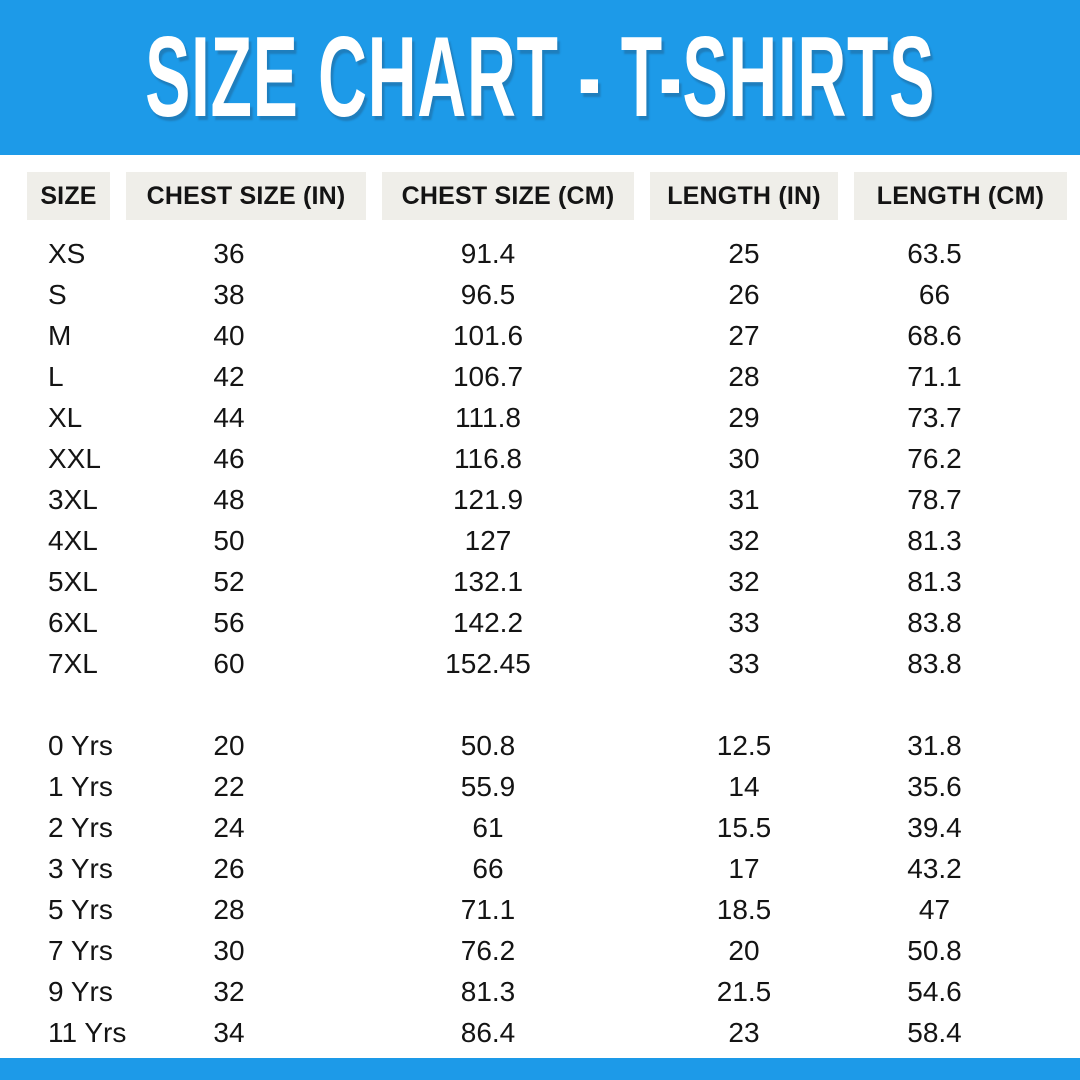 This screenshot has width=1080, height=1080. What do you see at coordinates (229, 335) in the screenshot?
I see `value-cell: 40` at bounding box center [229, 335].